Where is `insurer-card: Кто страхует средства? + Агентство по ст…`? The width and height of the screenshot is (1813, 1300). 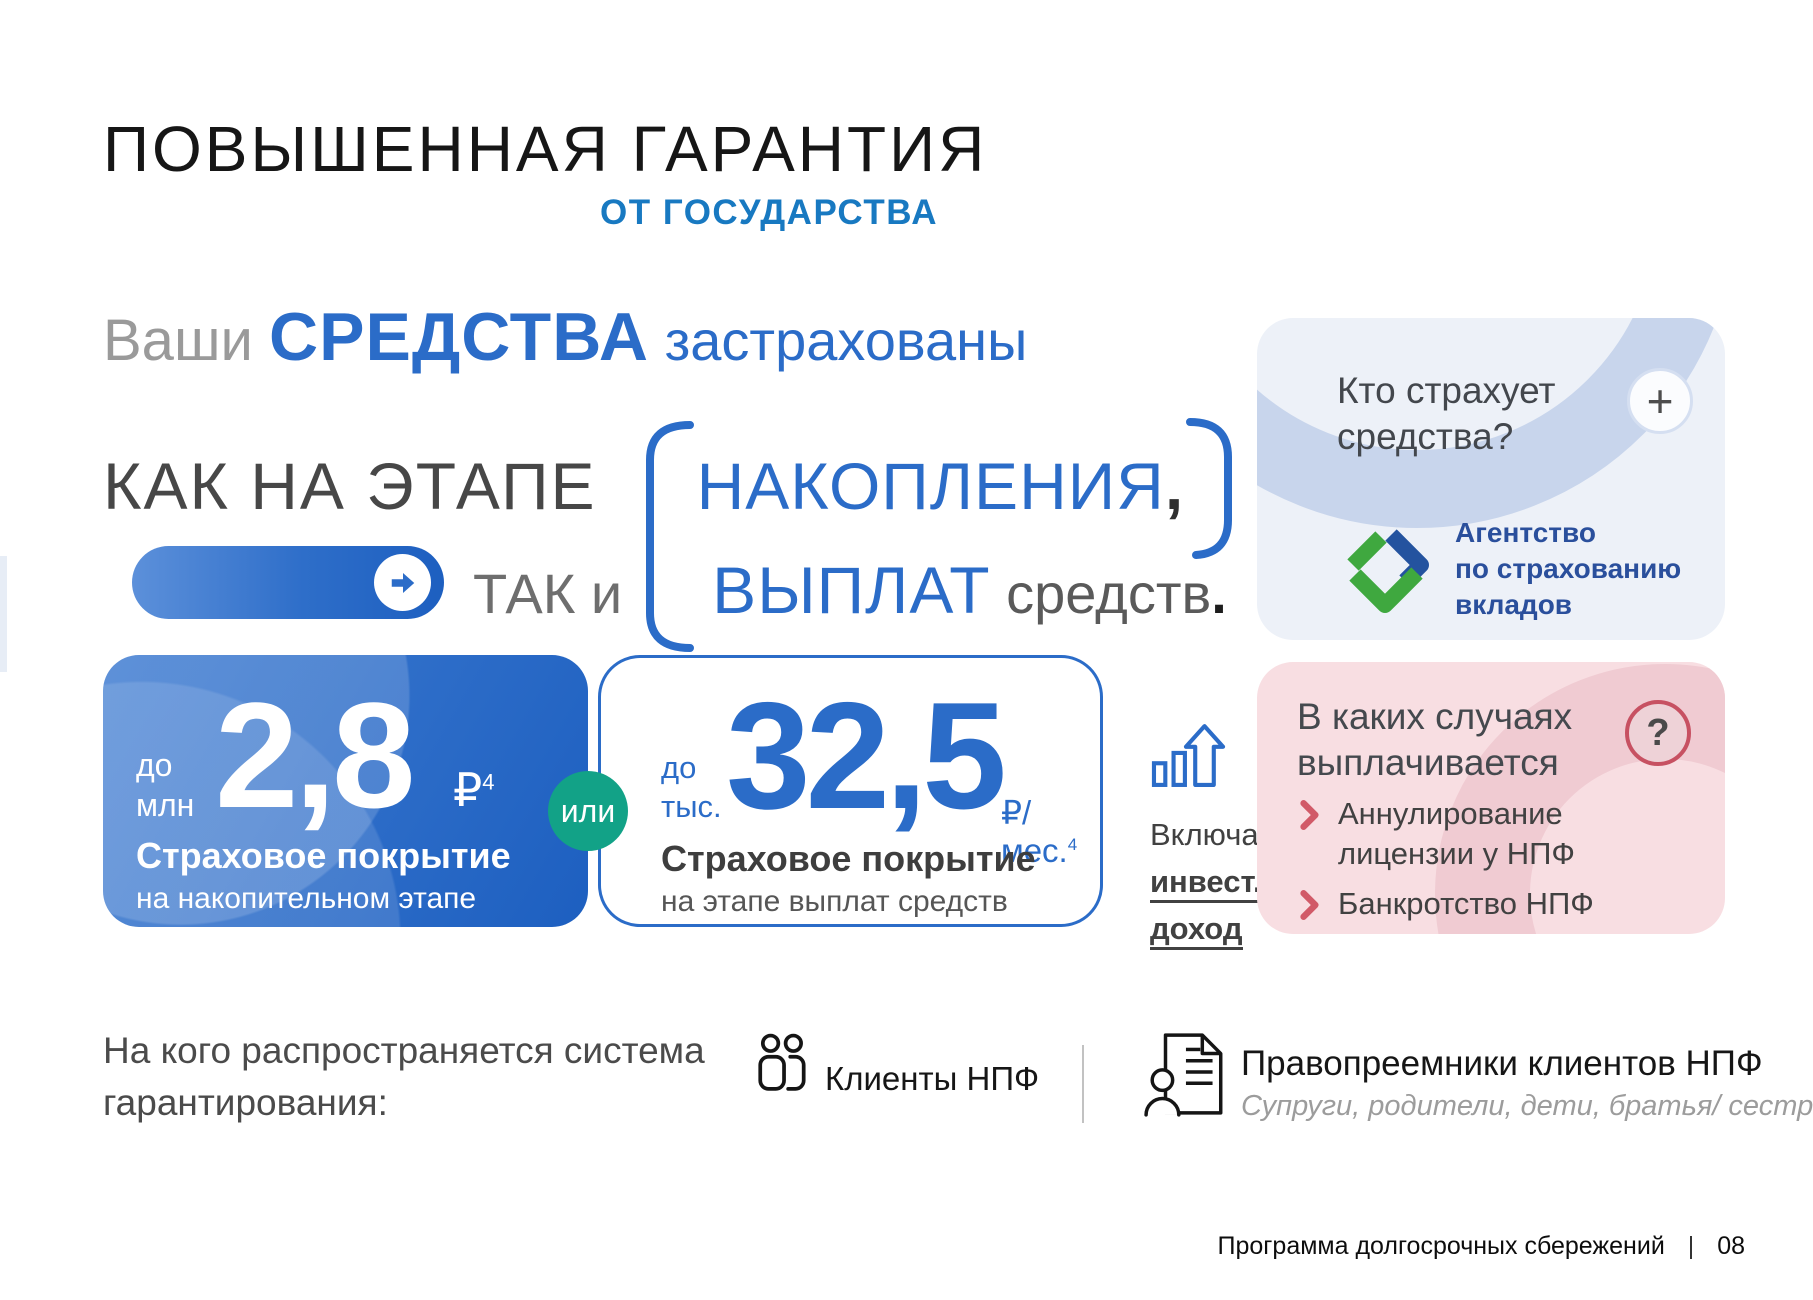
insurer-card: Кто страхует средства? + Агентство по ст… is located at coordinates (1491, 479).